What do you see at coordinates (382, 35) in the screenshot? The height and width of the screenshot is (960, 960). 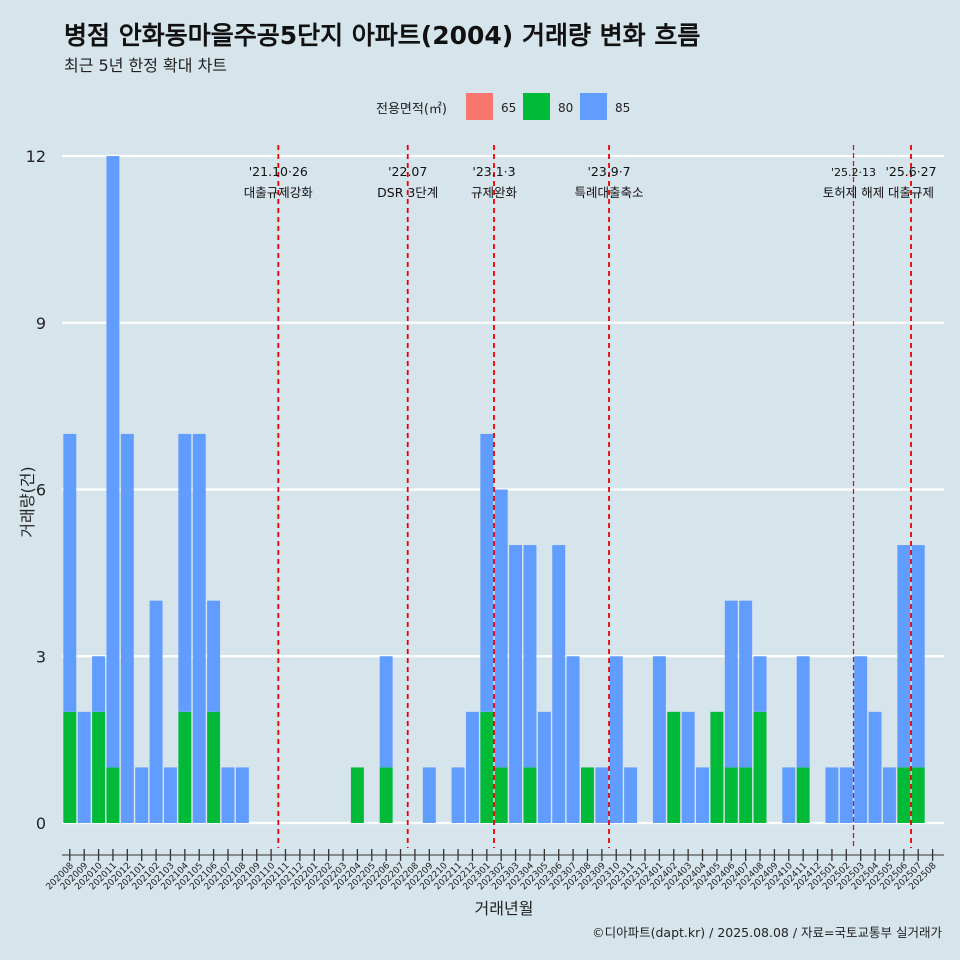 I see `chart-title: 병점 안화동마을주공5단지 아파트(2004) 거래량 변화 흐름` at bounding box center [382, 35].